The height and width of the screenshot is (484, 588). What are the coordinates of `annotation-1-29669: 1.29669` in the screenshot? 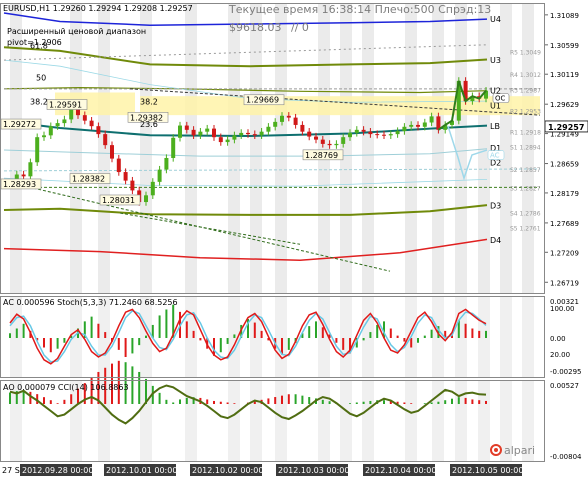 It's located at (262, 100).